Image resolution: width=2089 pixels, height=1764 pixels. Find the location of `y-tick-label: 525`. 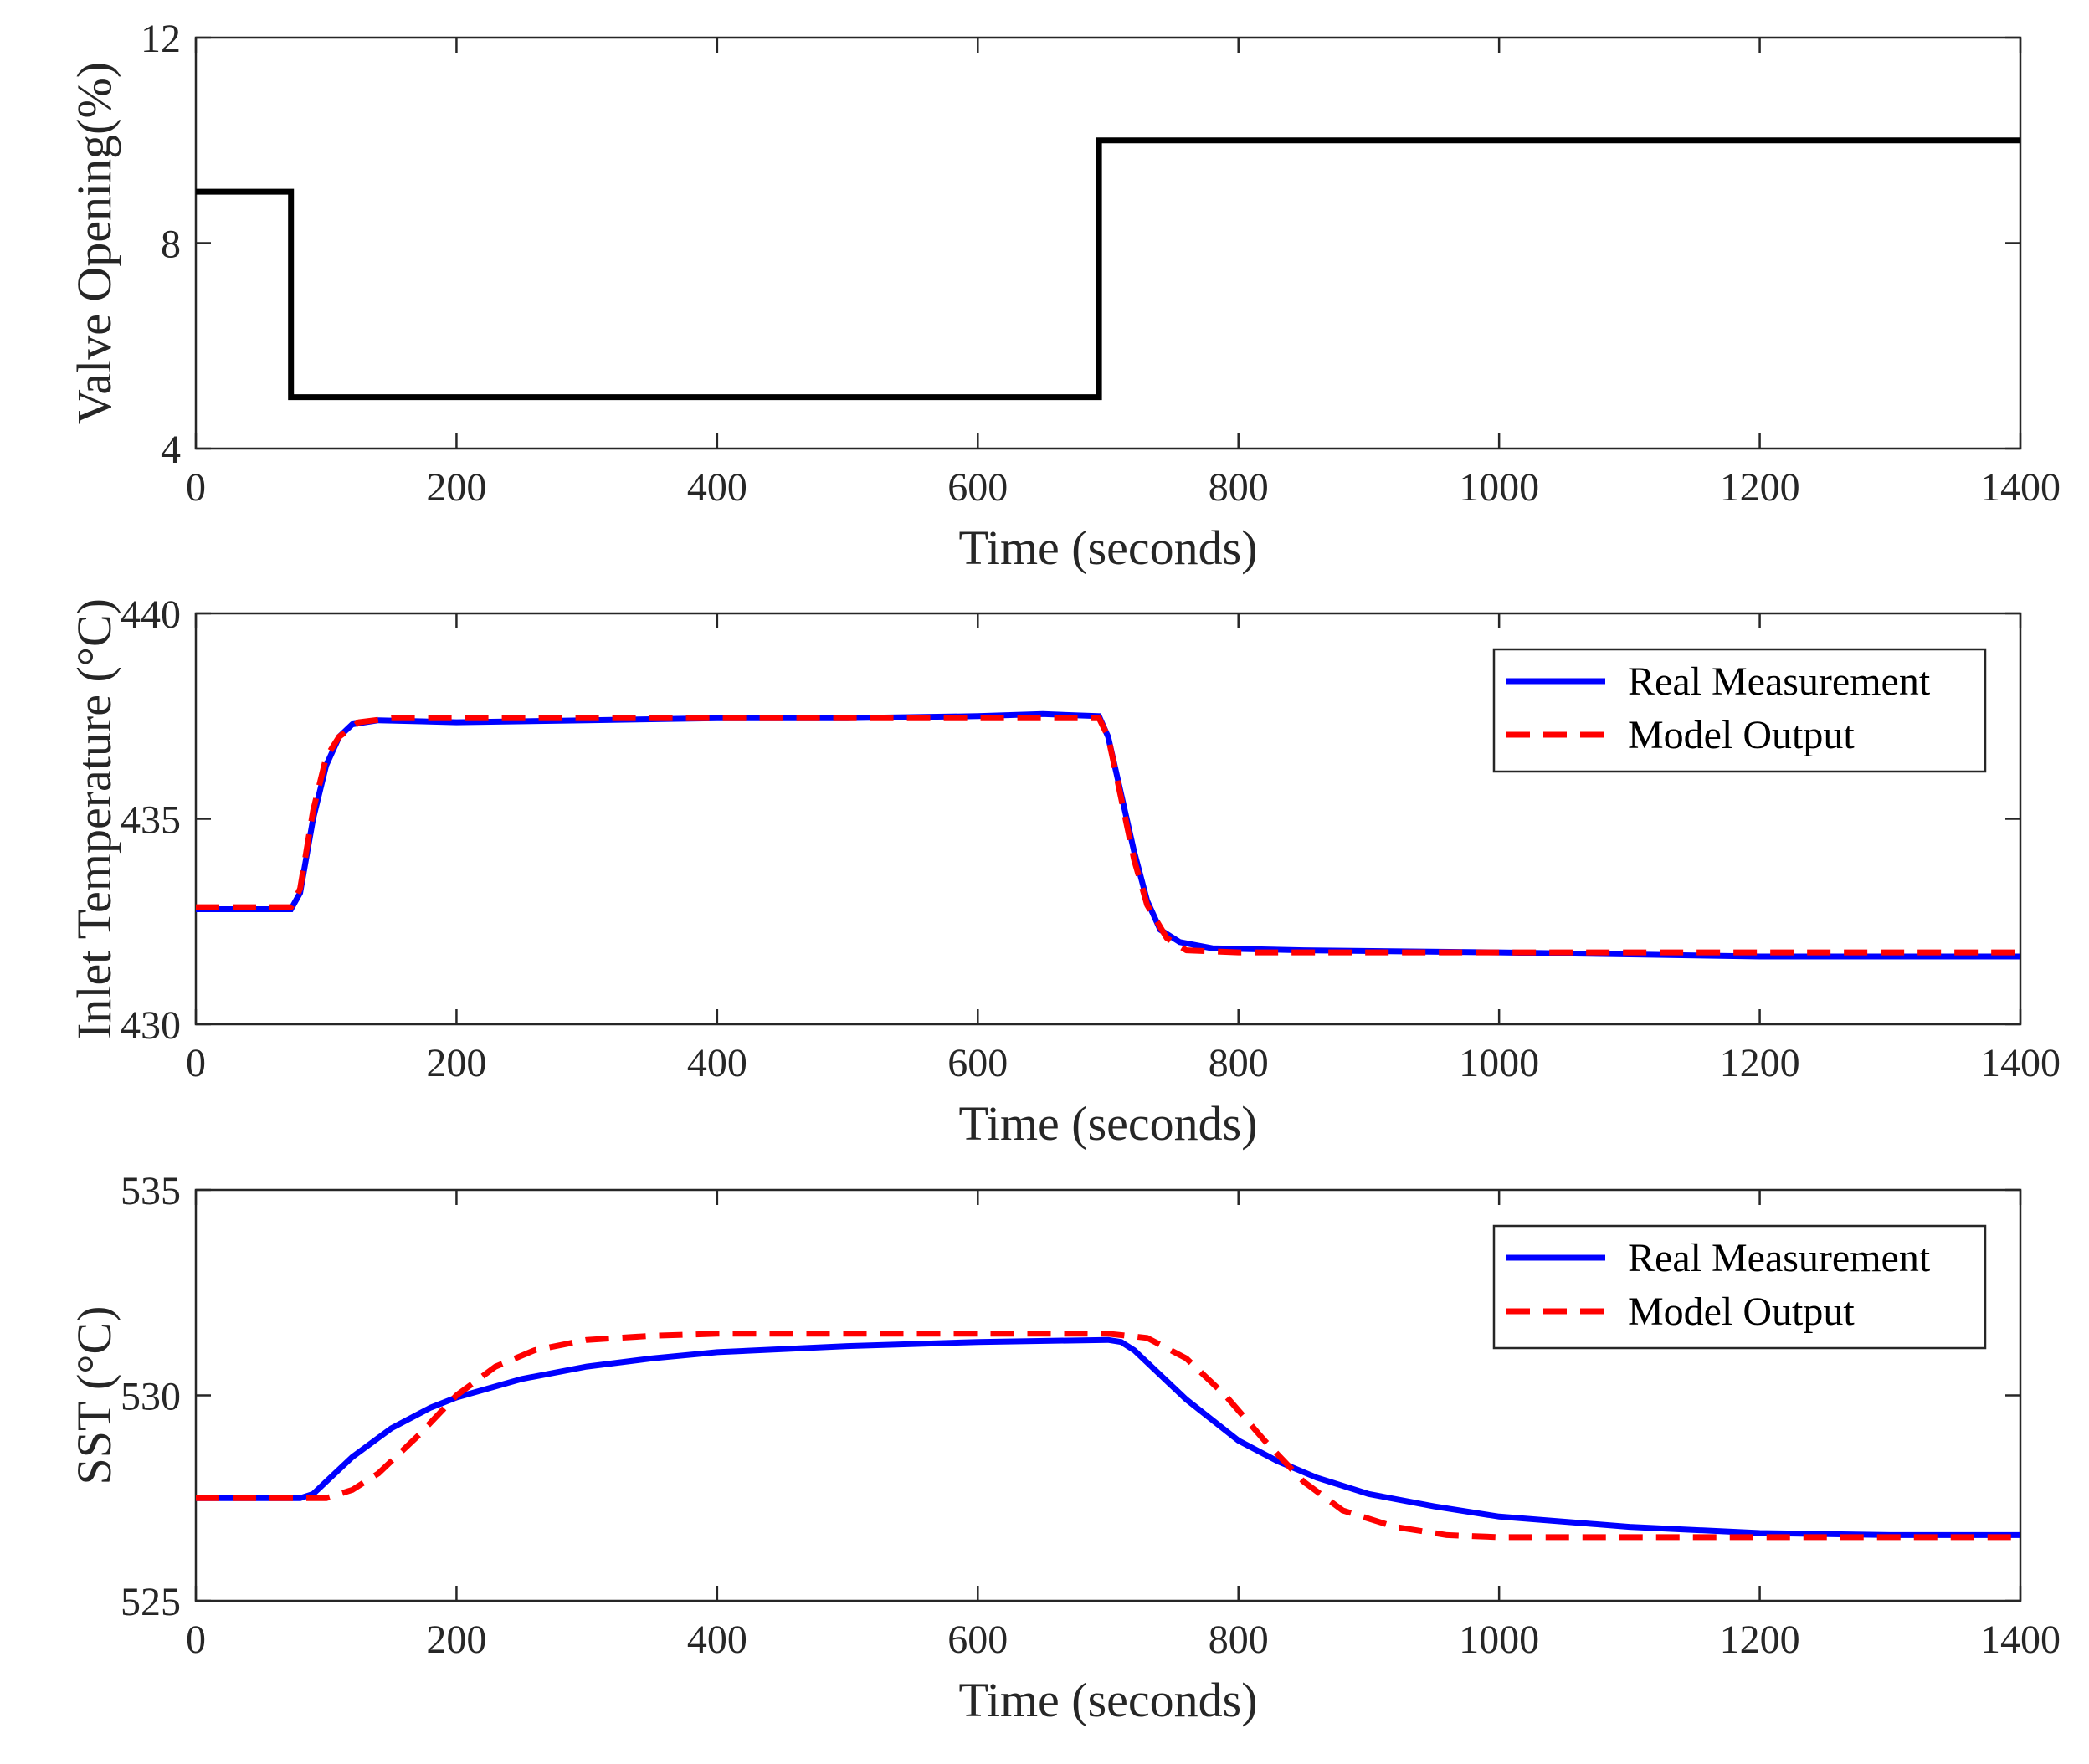

y-tick-label: 525 is located at coordinates (151, 1602).